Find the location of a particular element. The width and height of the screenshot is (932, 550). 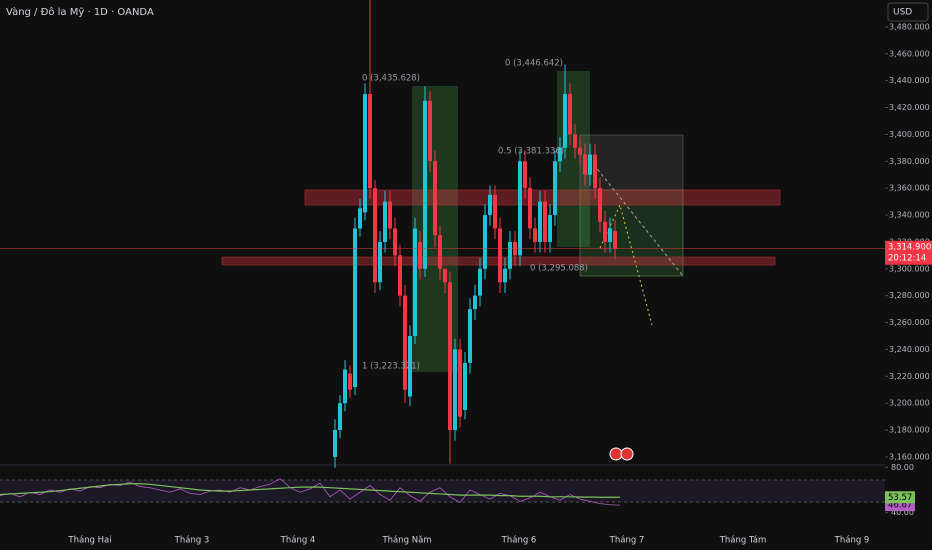

y-tick-label: 3,180.000 is located at coordinates (909, 430).